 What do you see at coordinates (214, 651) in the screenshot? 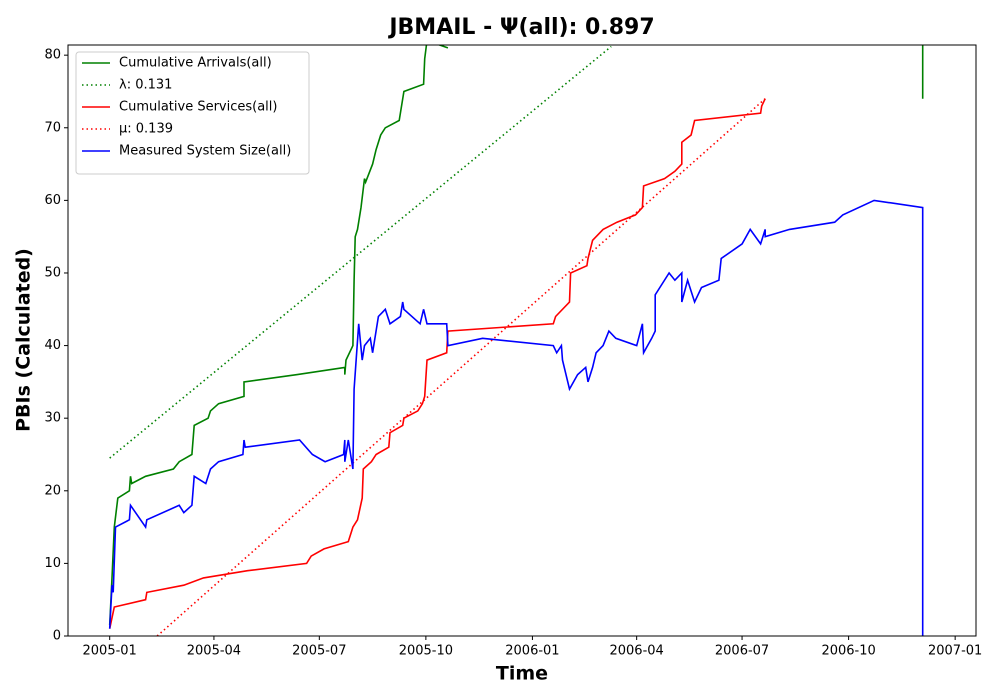
I see `x-tick-label: 2005-04` at bounding box center [214, 651].